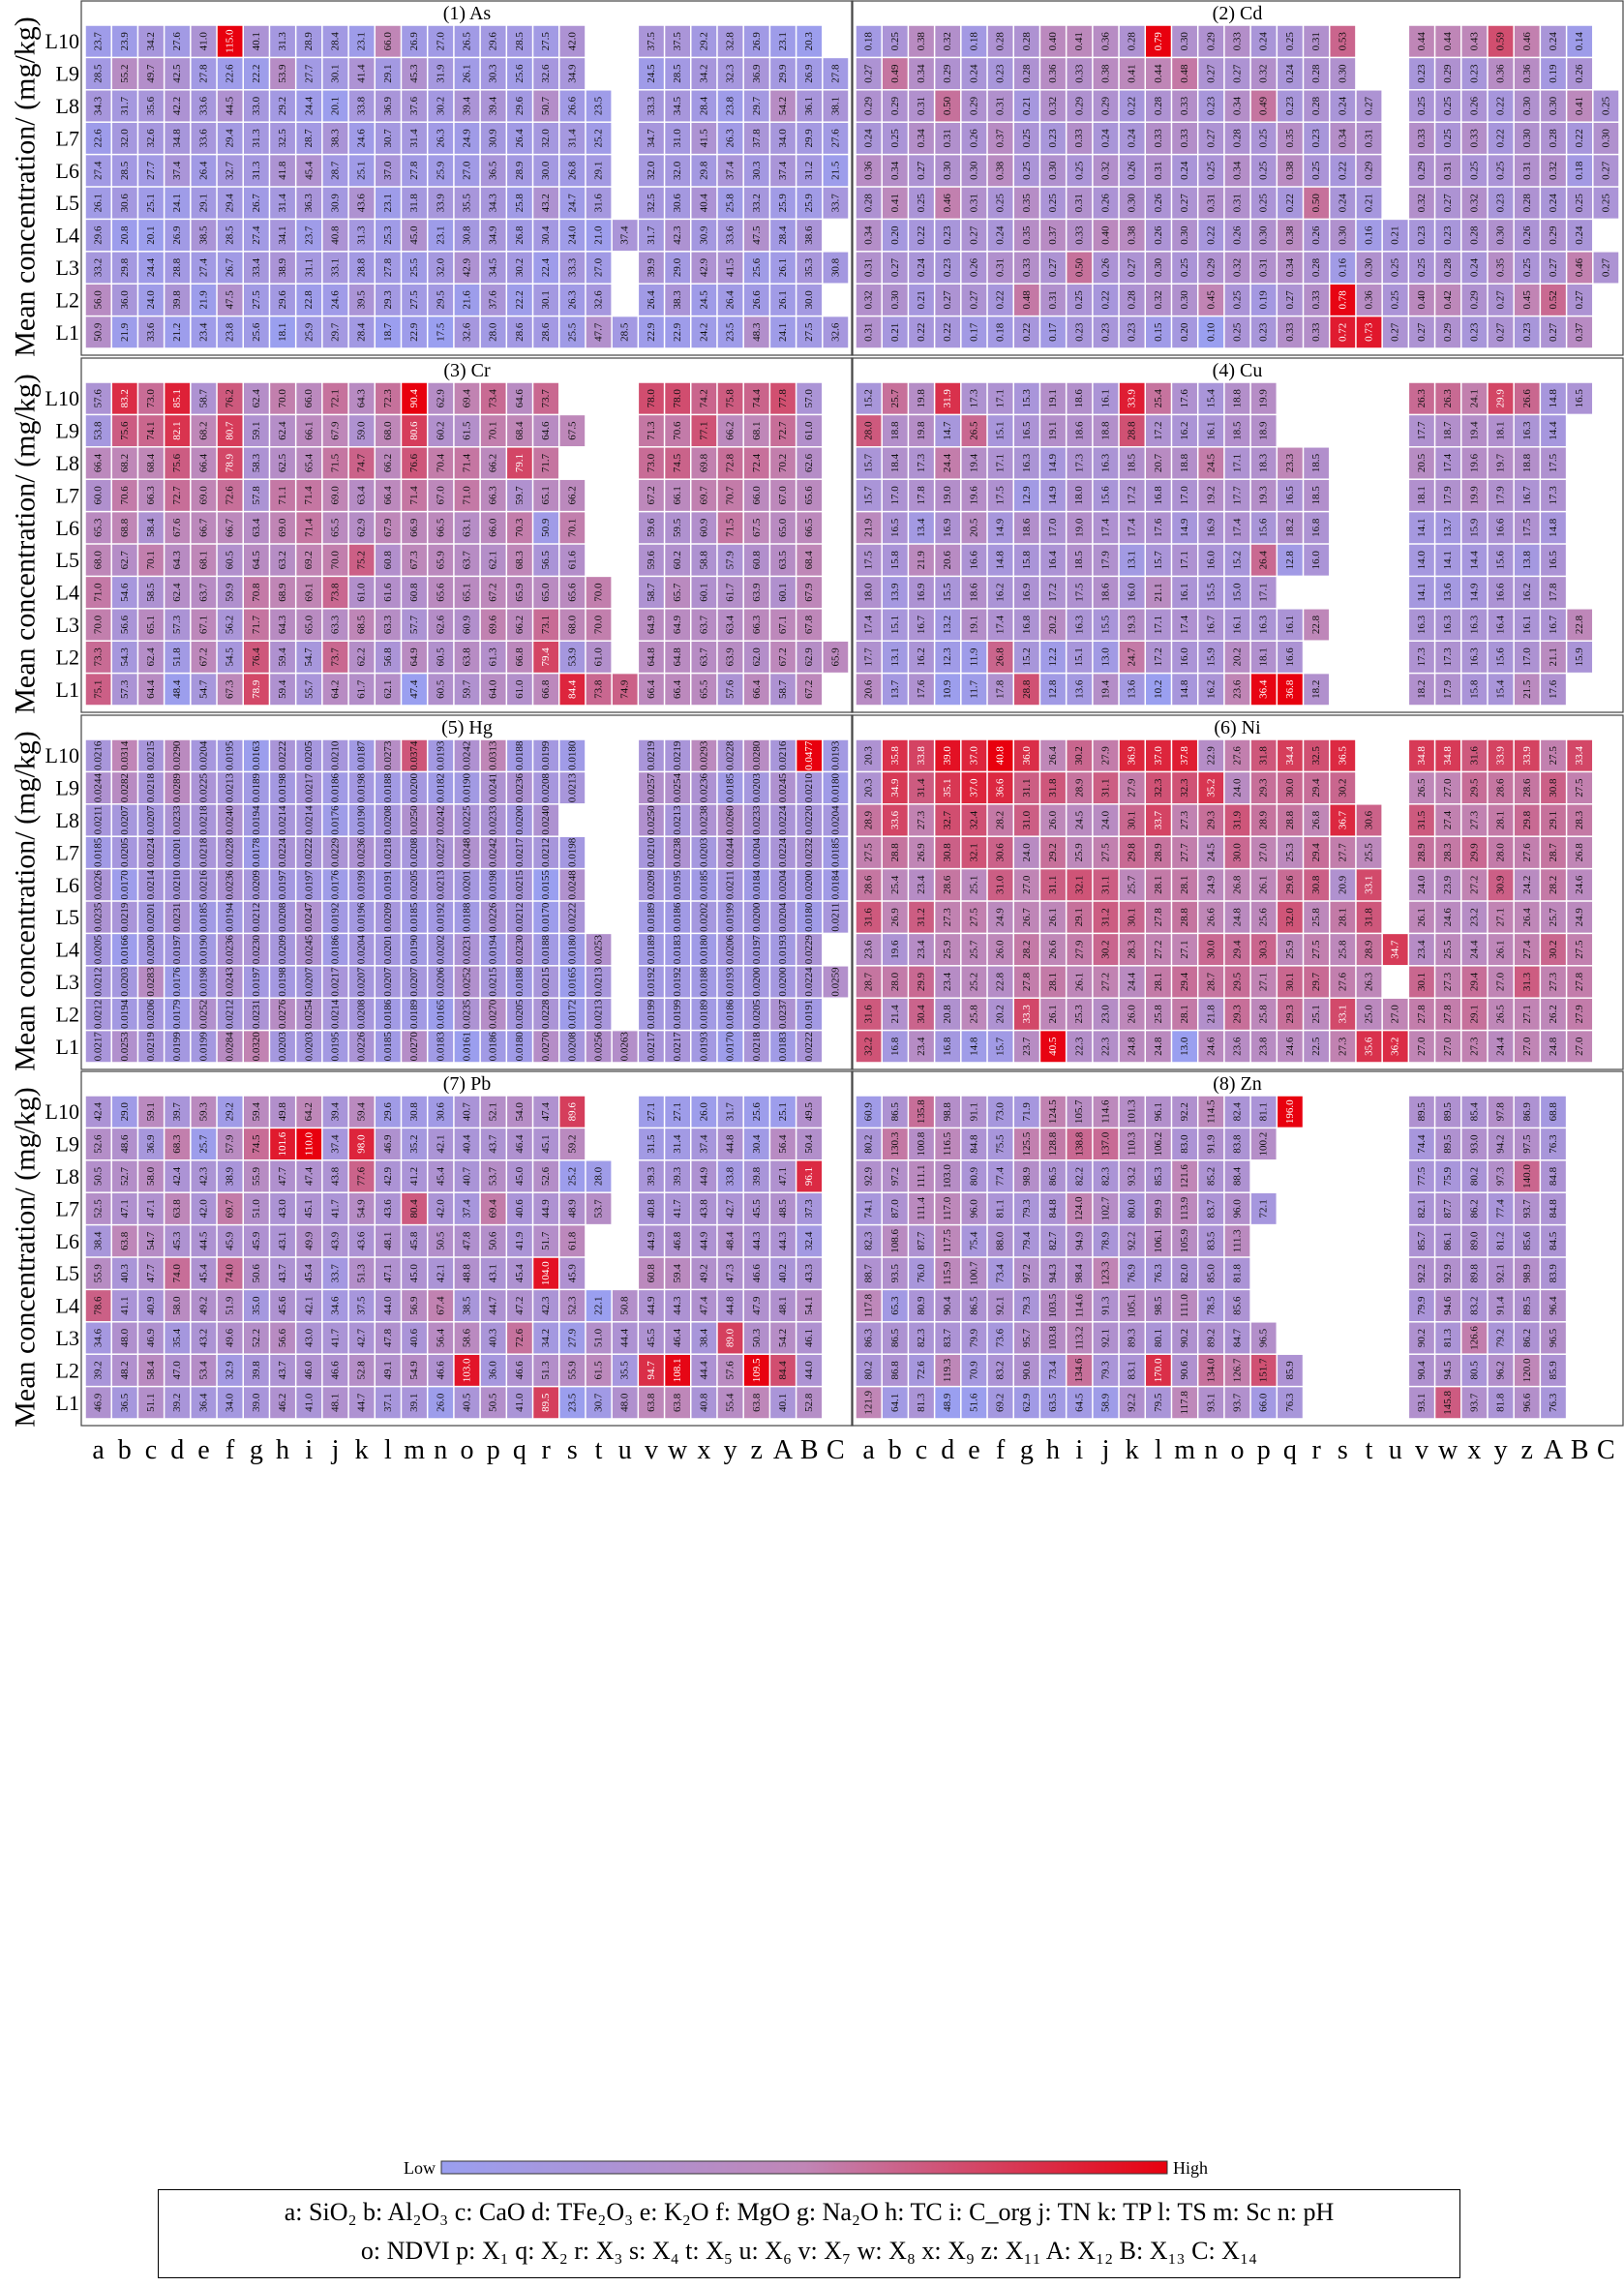 This screenshot has width=1624, height=2286. What do you see at coordinates (1527, 1273) in the screenshot?
I see `cell-value-label: 98.9` at bounding box center [1527, 1273].